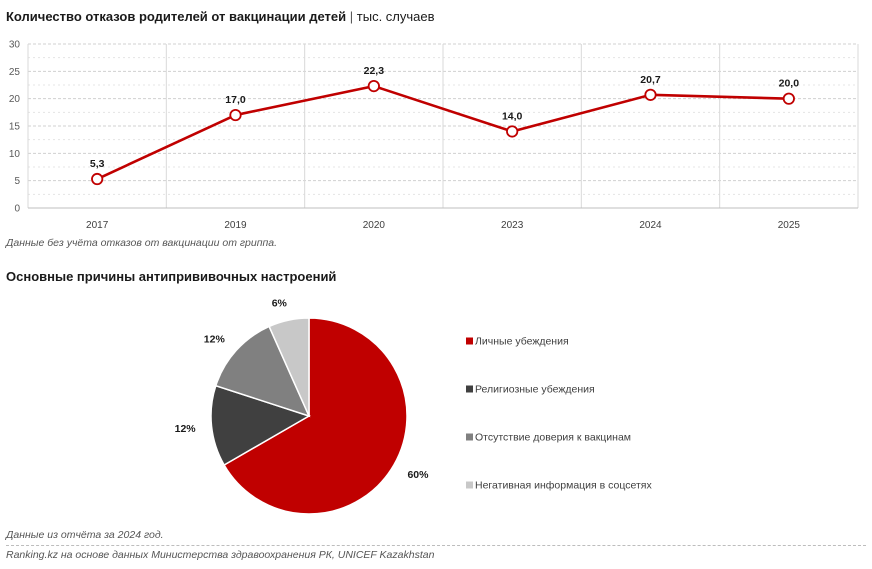  I want to click on y-tick-label: 20, so click(15, 99).